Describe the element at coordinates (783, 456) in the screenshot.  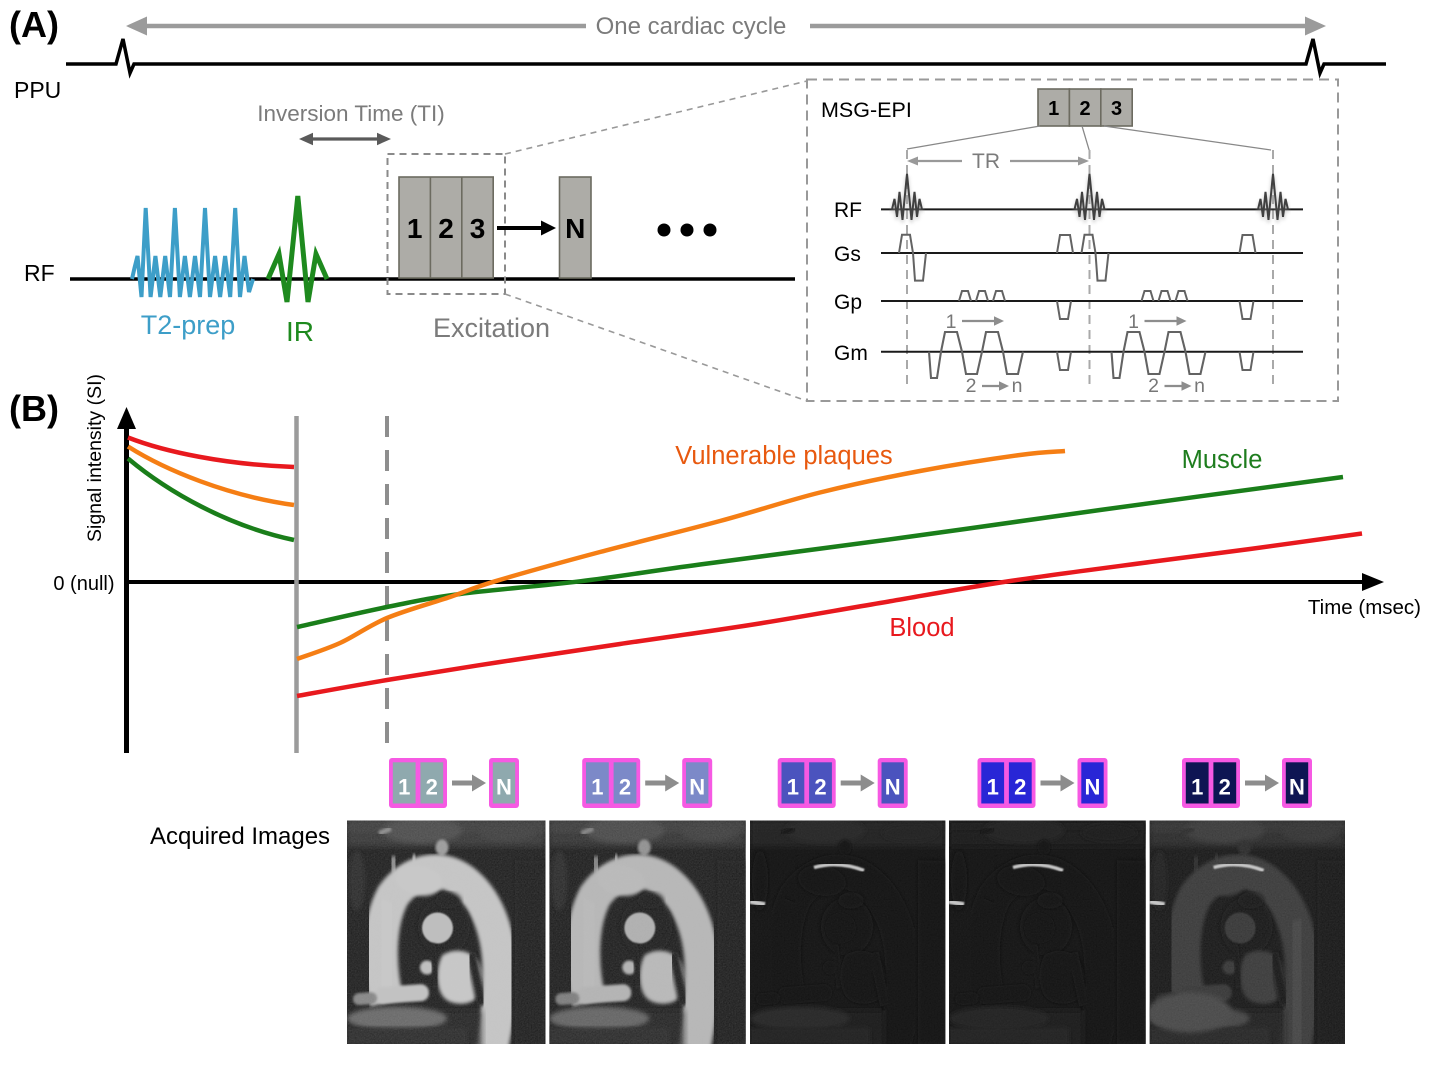
I see `svg-text: Vulnerable plaques` at that location.